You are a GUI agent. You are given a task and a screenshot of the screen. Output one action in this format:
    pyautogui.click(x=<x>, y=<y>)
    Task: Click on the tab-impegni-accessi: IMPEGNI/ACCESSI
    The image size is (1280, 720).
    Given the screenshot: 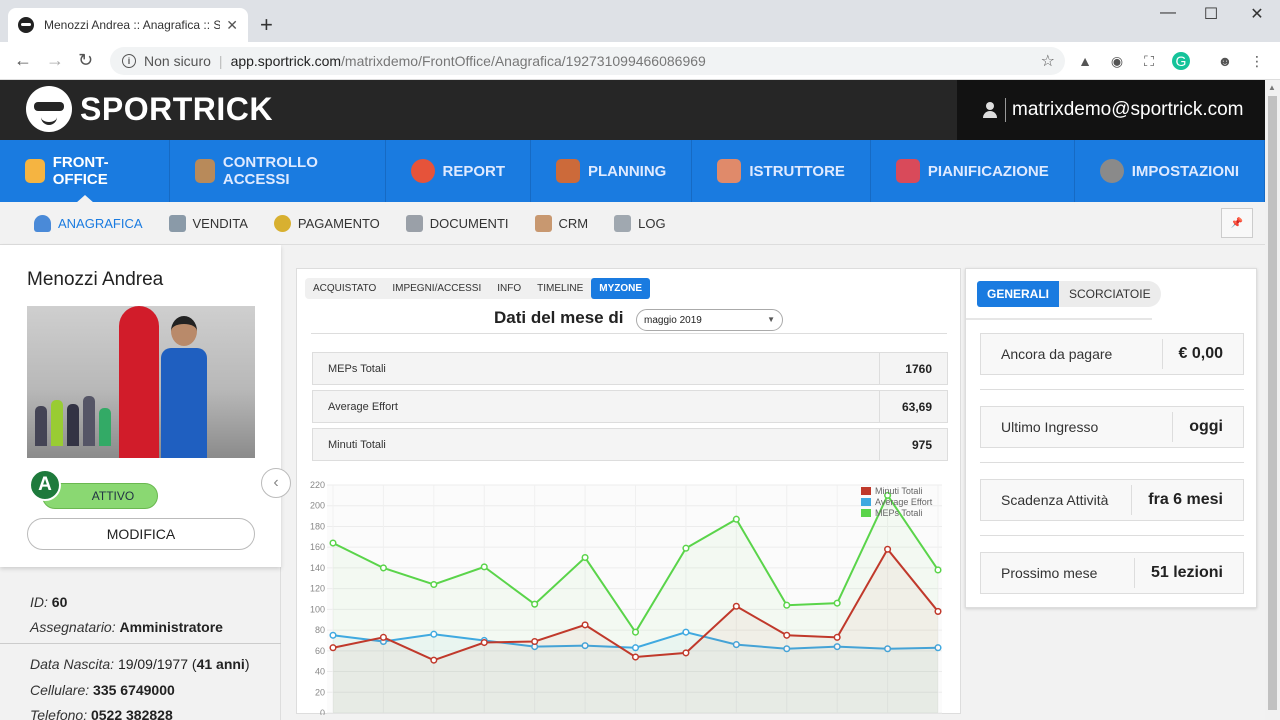 What is the action you would take?
    pyautogui.click(x=437, y=288)
    